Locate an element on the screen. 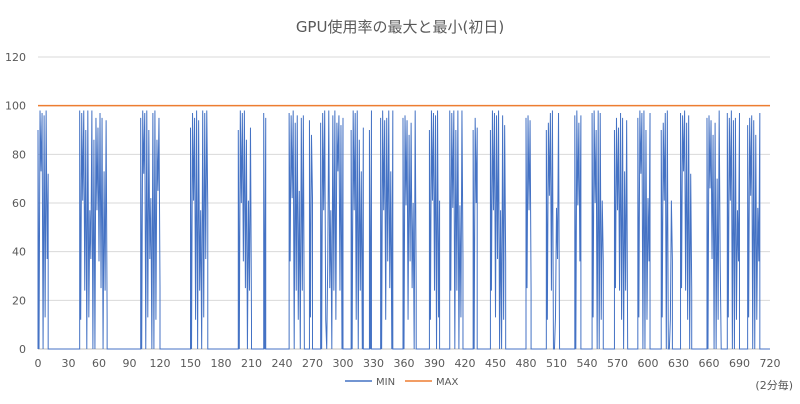  x-tick-label: 420 is located at coordinates (465, 363).